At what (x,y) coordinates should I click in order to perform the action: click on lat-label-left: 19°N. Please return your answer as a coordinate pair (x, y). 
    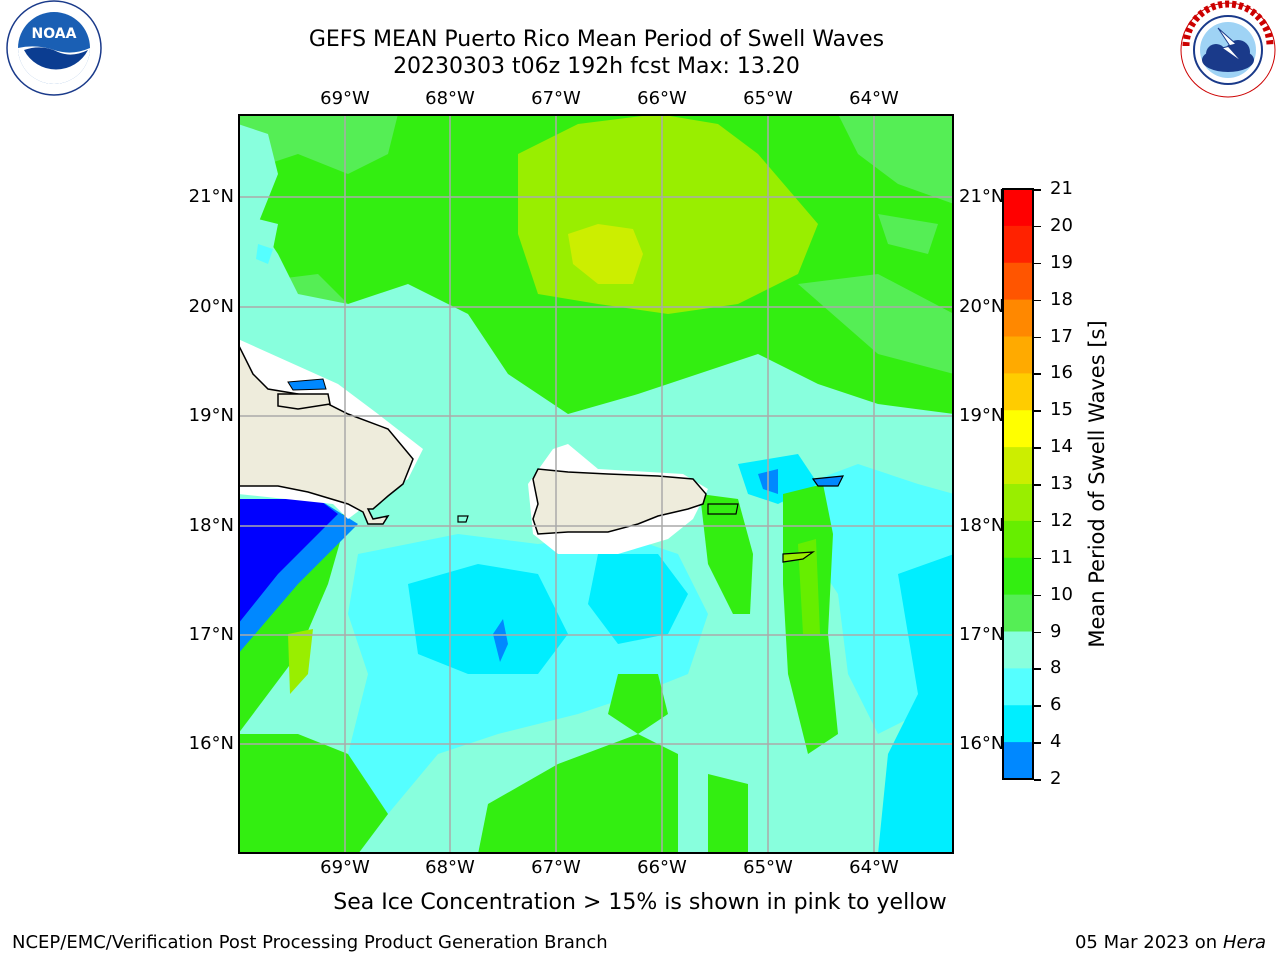
    Looking at the image, I should click on (211, 415).